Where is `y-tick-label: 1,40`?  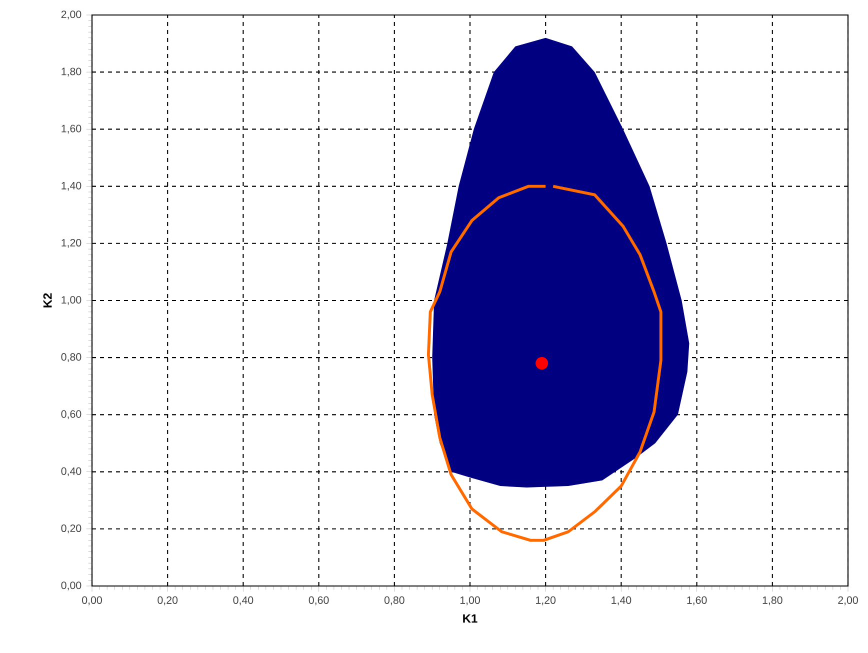 y-tick-label: 1,40 is located at coordinates (72, 186).